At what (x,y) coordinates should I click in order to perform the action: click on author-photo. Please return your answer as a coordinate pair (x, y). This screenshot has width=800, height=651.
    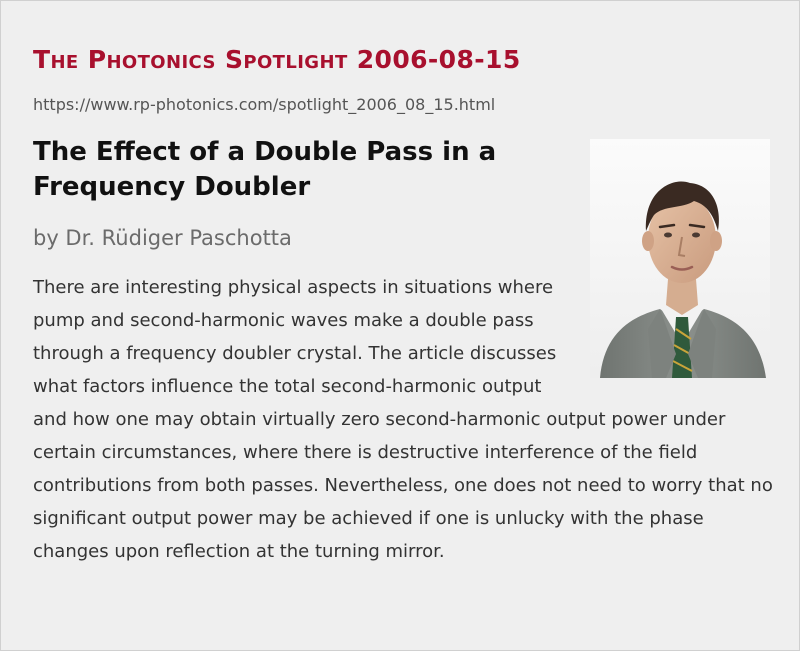
    Looking at the image, I should click on (680, 258).